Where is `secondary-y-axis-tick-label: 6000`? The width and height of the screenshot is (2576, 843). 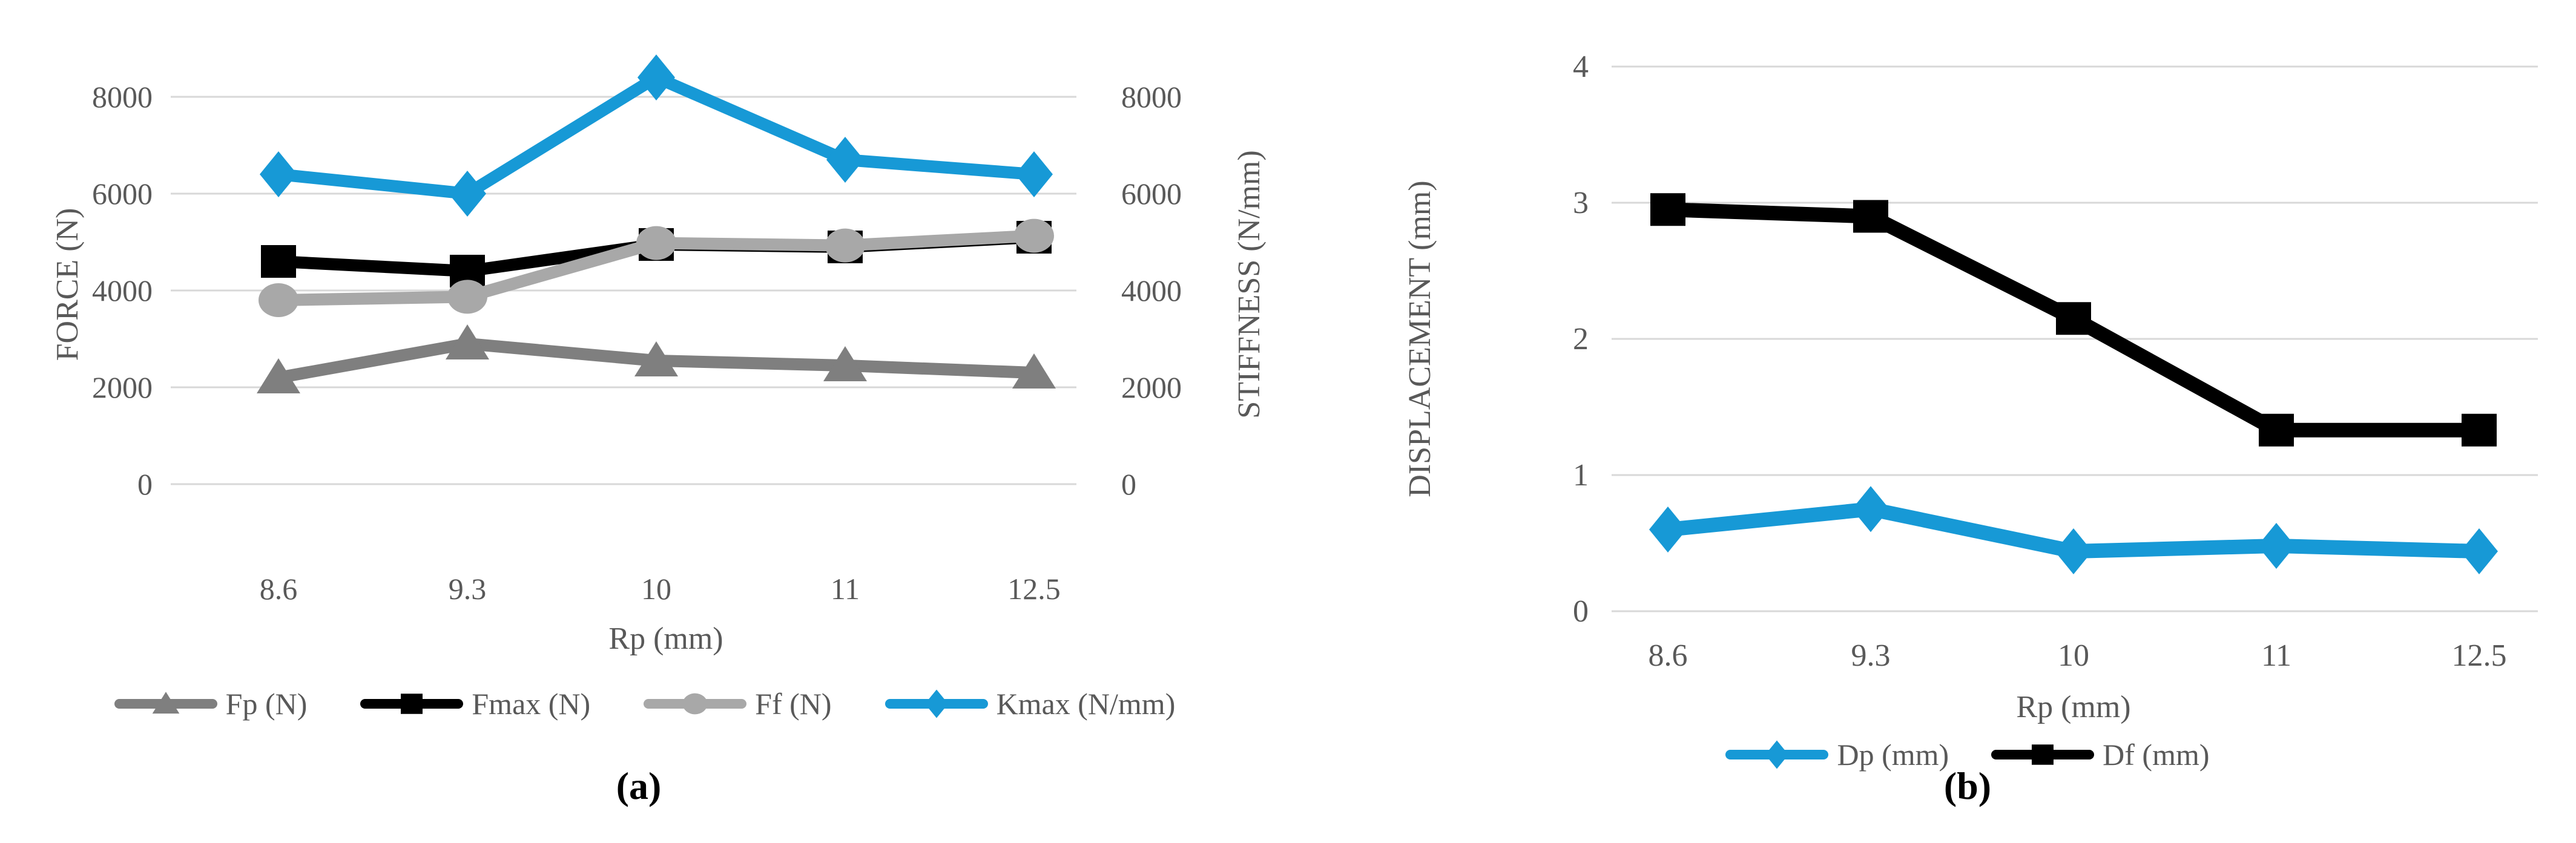 secondary-y-axis-tick-label: 6000 is located at coordinates (1151, 194).